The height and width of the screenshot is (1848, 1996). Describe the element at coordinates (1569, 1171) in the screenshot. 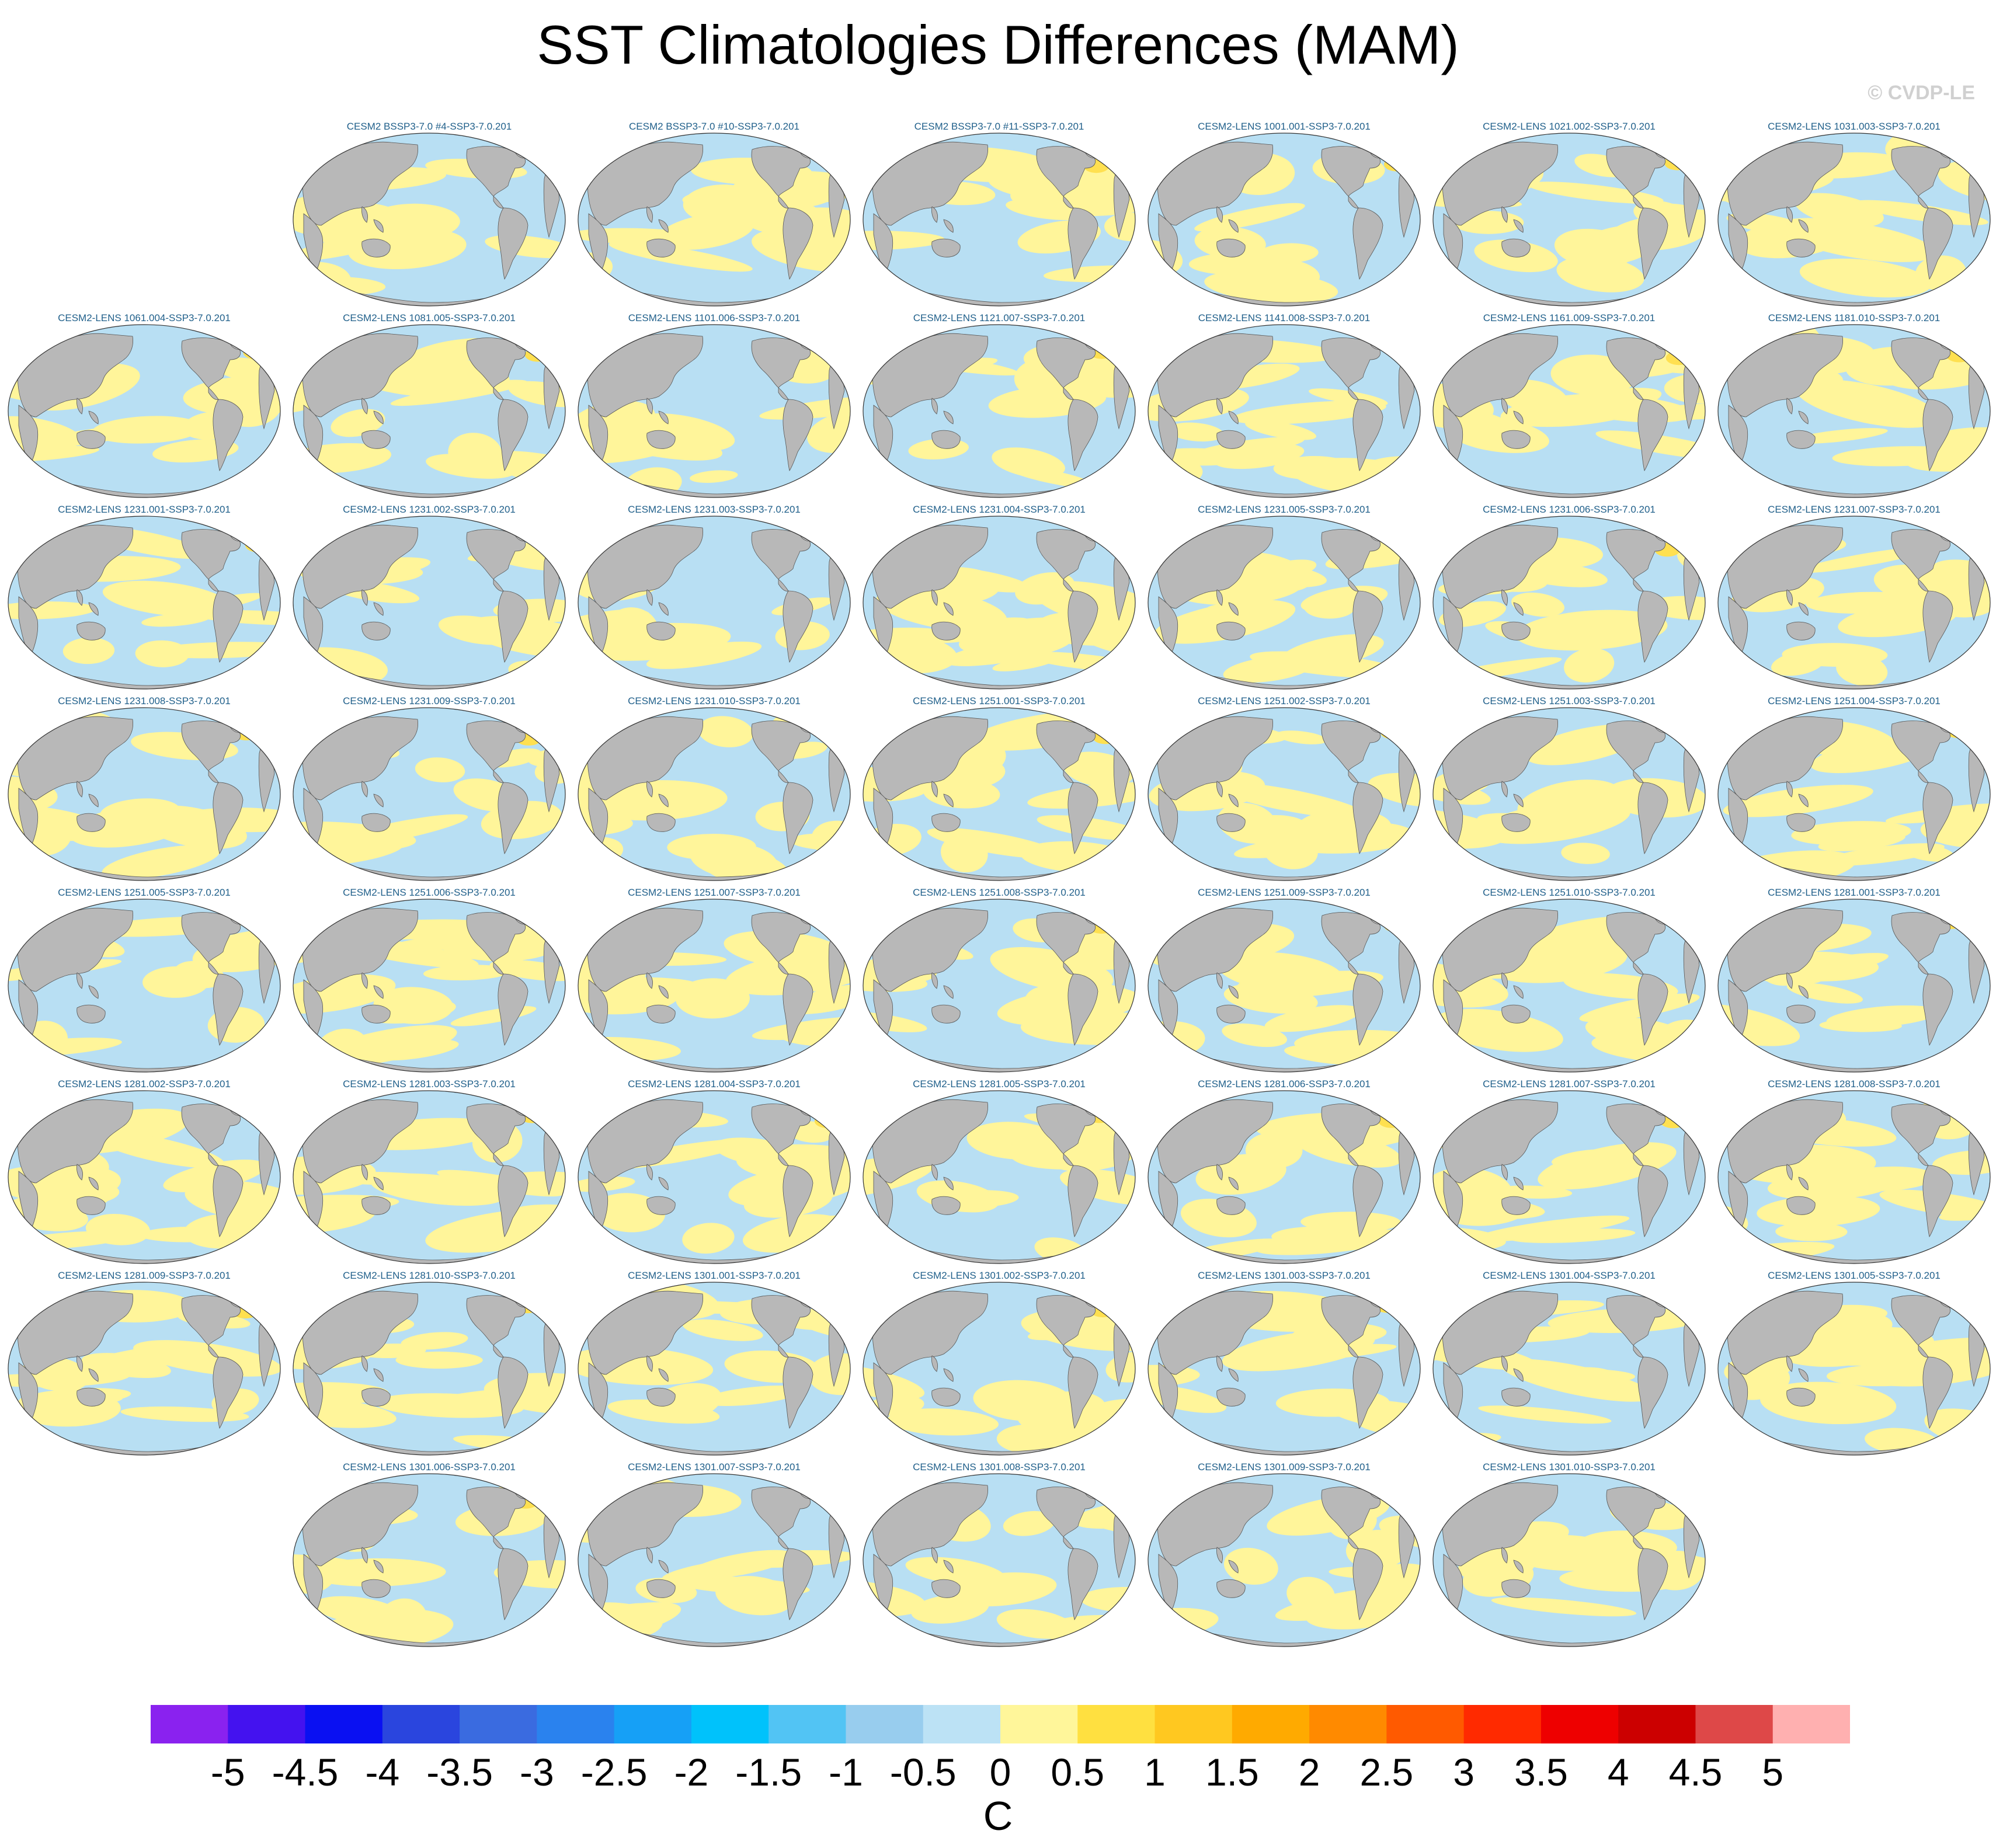

I see `map-panel: CESM2-LENS 1281.007-SSP3-7.0.201` at that location.